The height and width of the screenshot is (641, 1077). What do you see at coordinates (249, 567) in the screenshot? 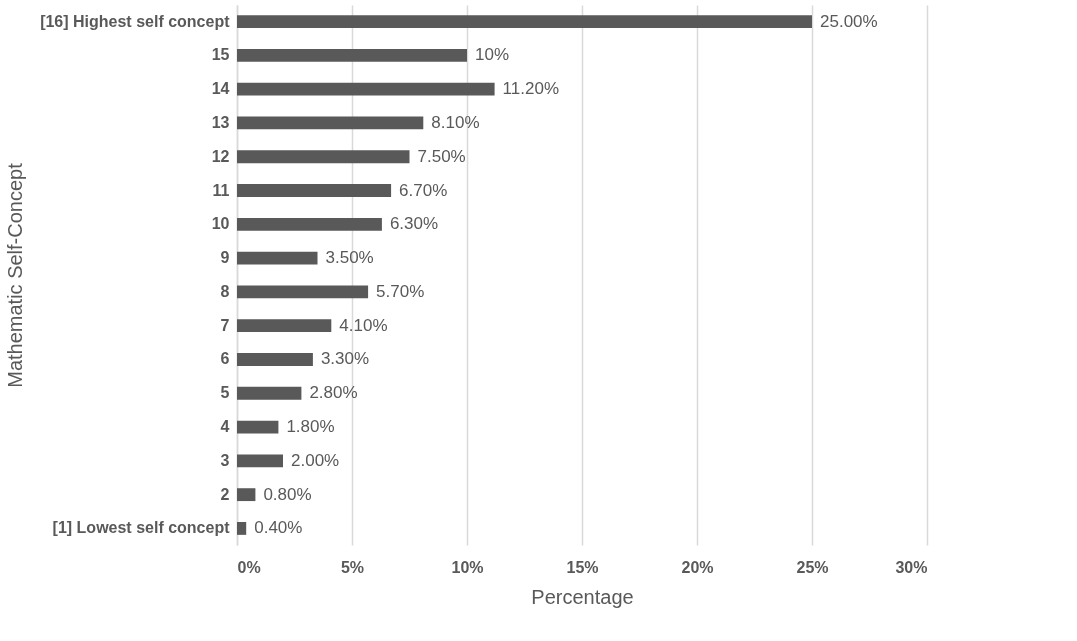
I see `x-tick-label: 0%` at bounding box center [249, 567].